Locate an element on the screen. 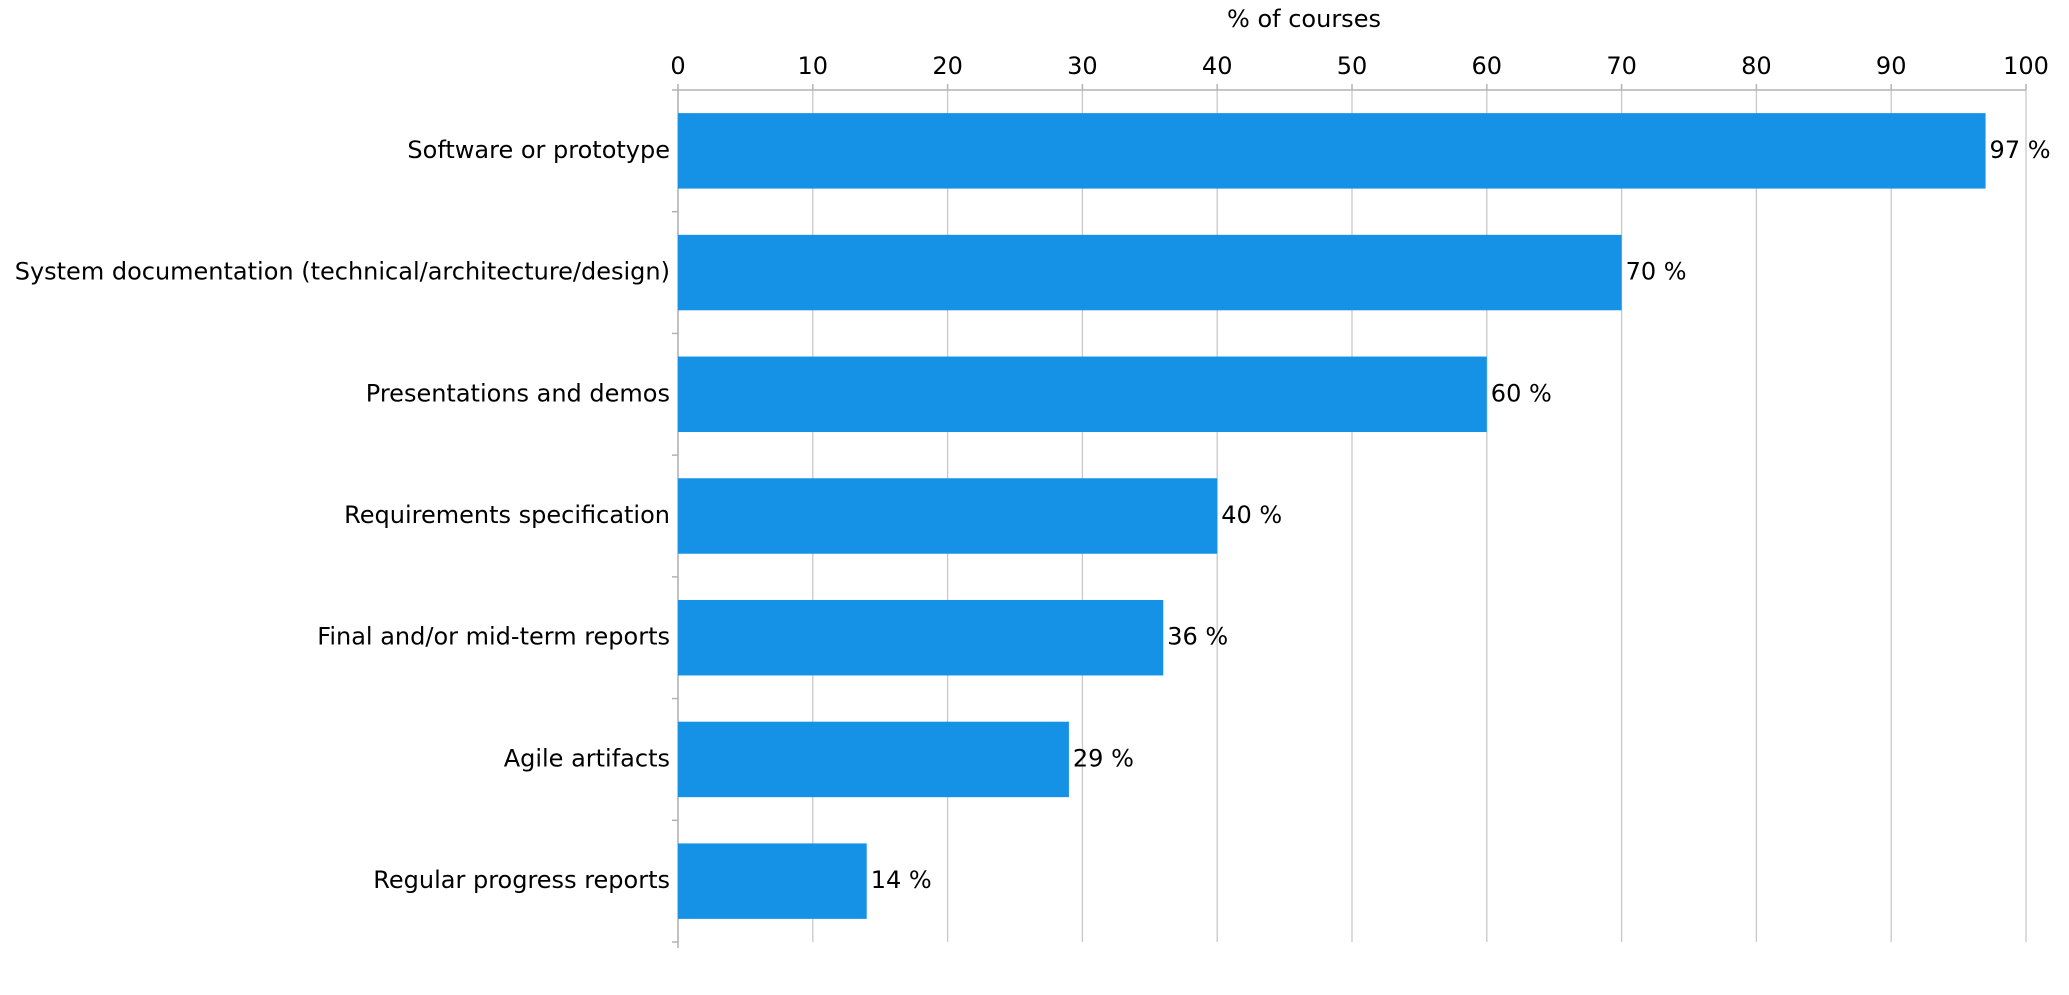 This screenshot has width=2069, height=995. x-axis-label: % of courses is located at coordinates (1304, 19).